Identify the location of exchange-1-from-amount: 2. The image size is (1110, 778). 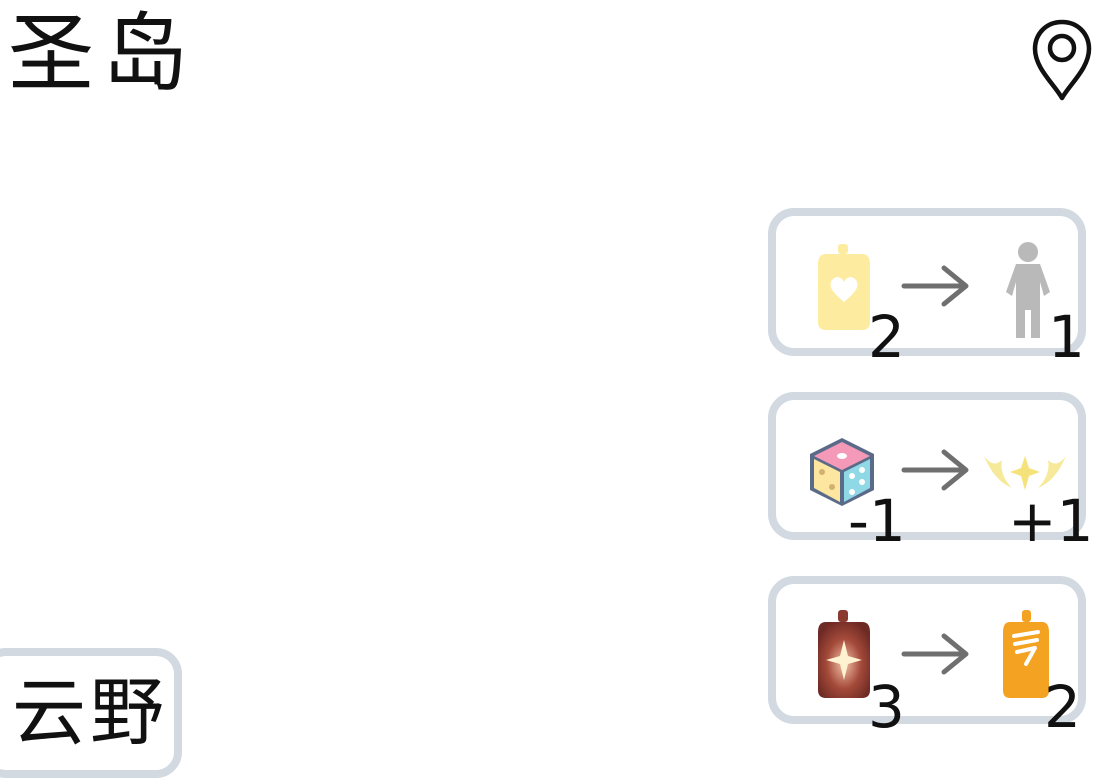
(886, 337).